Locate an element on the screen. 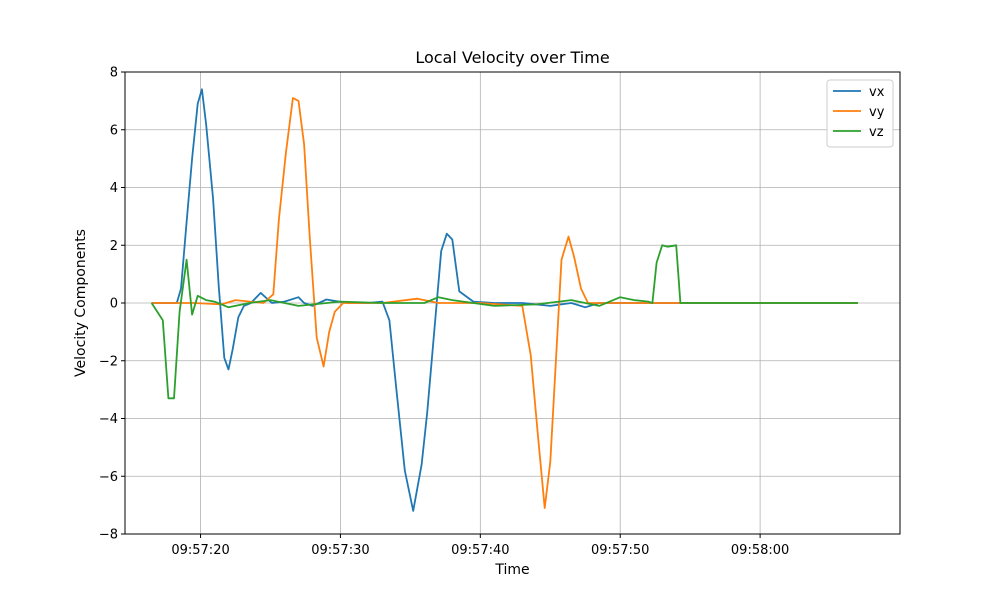 This screenshot has width=1000, height=600. y-axis: −8 −6 −4 −2 0 2 4 6 8 is located at coordinates (112, 304).